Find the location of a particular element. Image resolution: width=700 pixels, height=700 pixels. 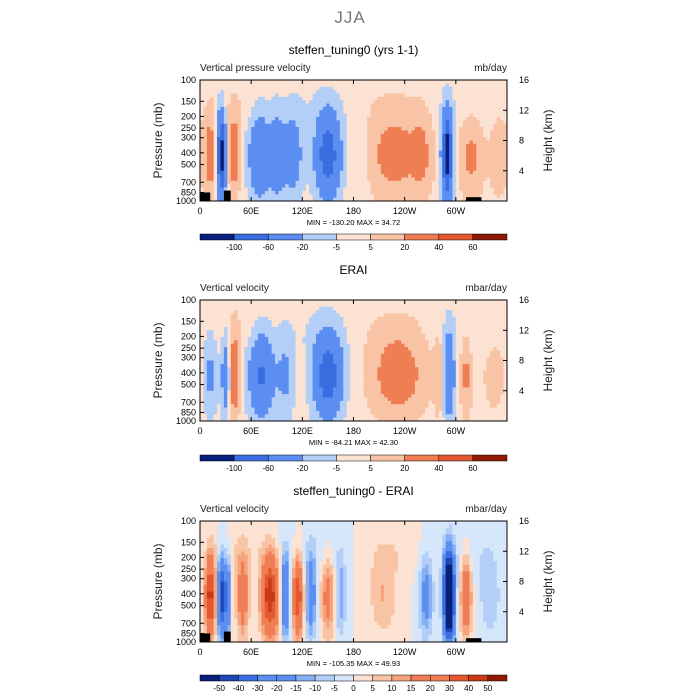

colorbar-label: 5 is located at coordinates (370, 468).